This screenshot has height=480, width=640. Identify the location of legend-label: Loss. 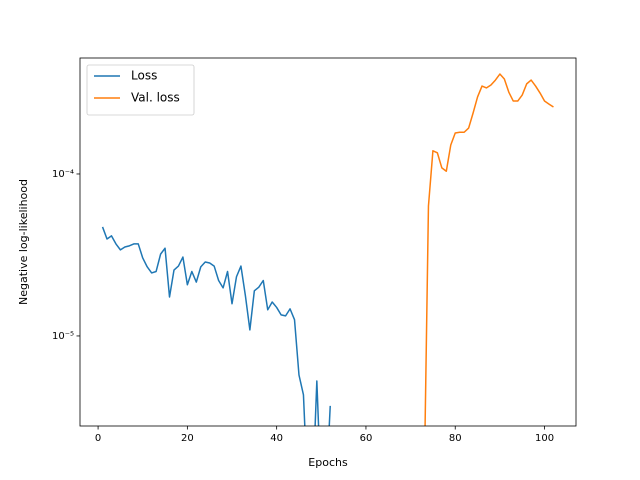
(144, 76).